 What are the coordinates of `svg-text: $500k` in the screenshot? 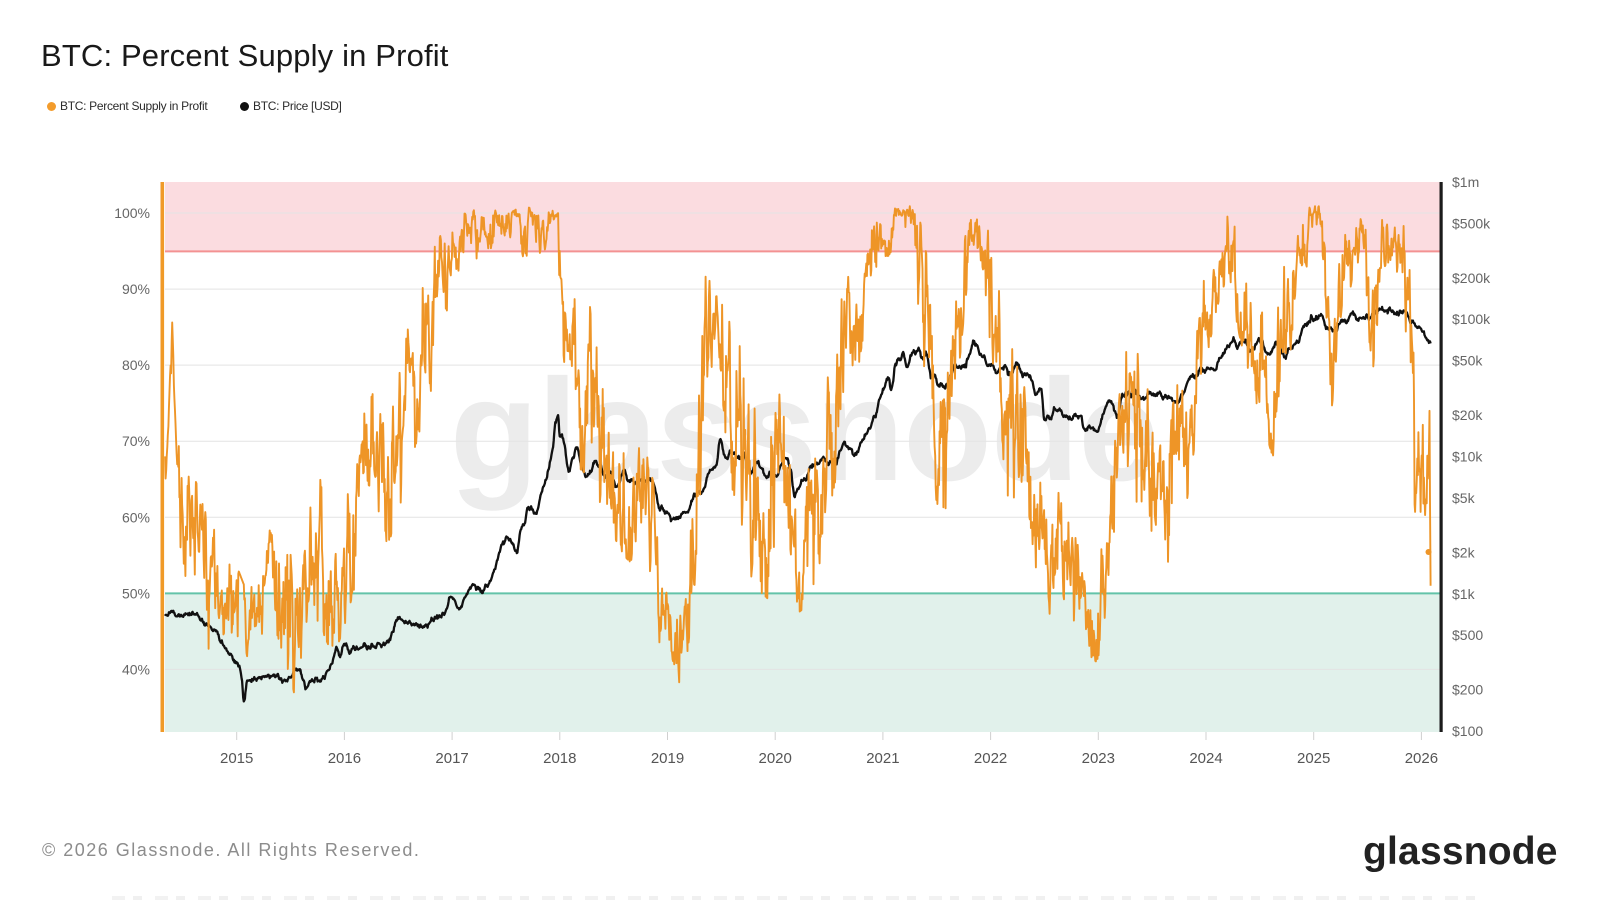 It's located at (1471, 223).